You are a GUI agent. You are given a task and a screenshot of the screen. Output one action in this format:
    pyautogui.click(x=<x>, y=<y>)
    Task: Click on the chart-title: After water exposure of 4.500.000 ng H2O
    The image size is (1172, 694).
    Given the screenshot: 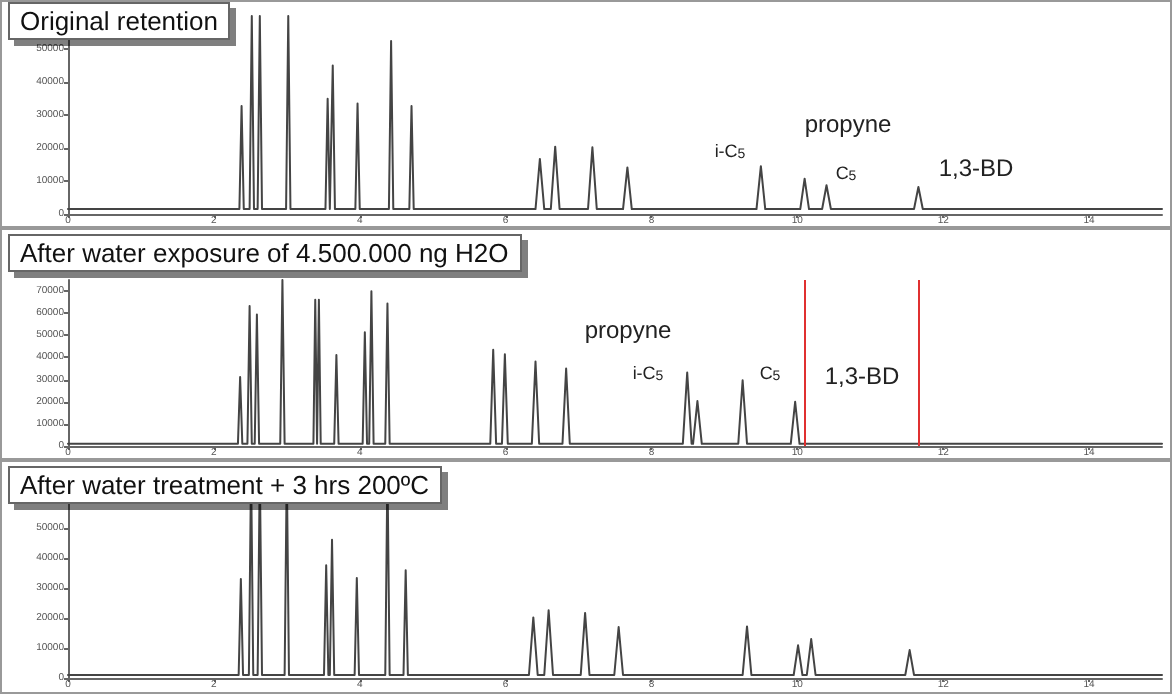 What is the action you would take?
    pyautogui.click(x=264, y=253)
    